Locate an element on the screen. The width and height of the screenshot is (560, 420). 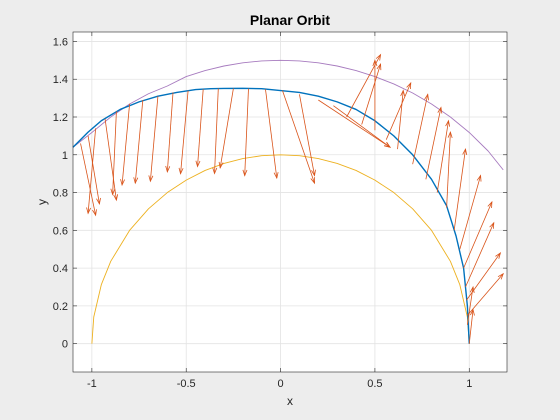
x-tick-label: -1 is located at coordinates (92, 384).